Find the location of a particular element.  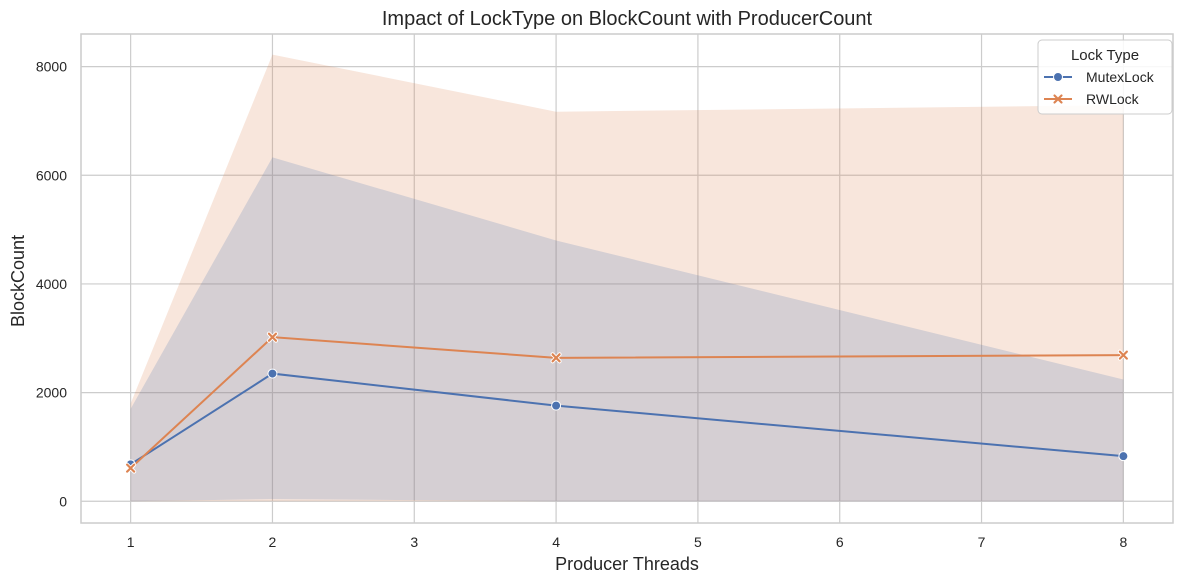

x-tick-label: 7 is located at coordinates (982, 542).